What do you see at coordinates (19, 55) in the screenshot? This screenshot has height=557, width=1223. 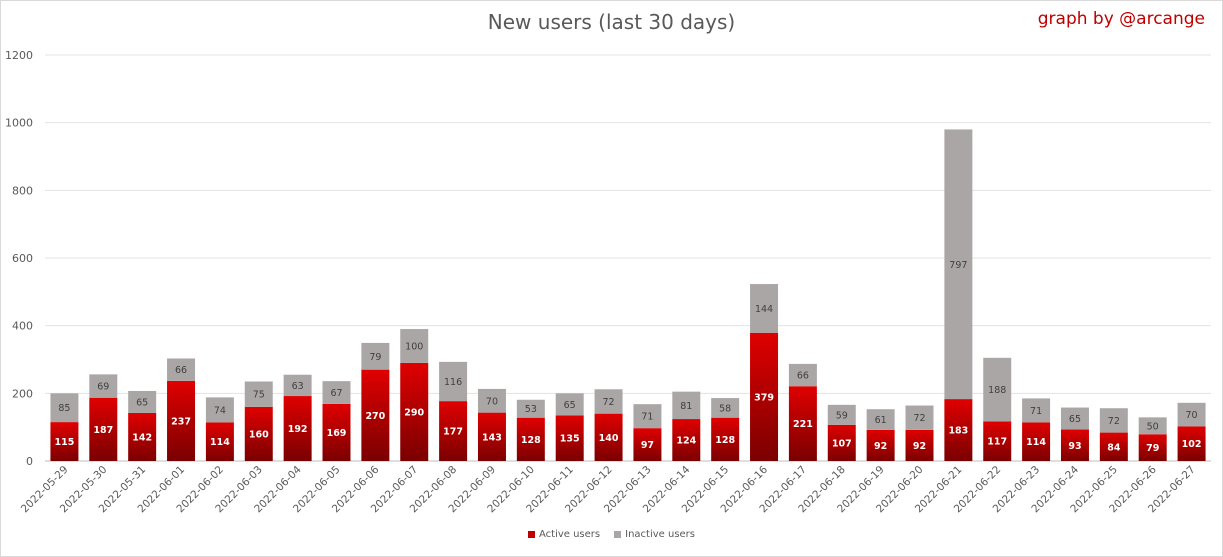 I see `y-tick-label: 1200` at bounding box center [19, 55].